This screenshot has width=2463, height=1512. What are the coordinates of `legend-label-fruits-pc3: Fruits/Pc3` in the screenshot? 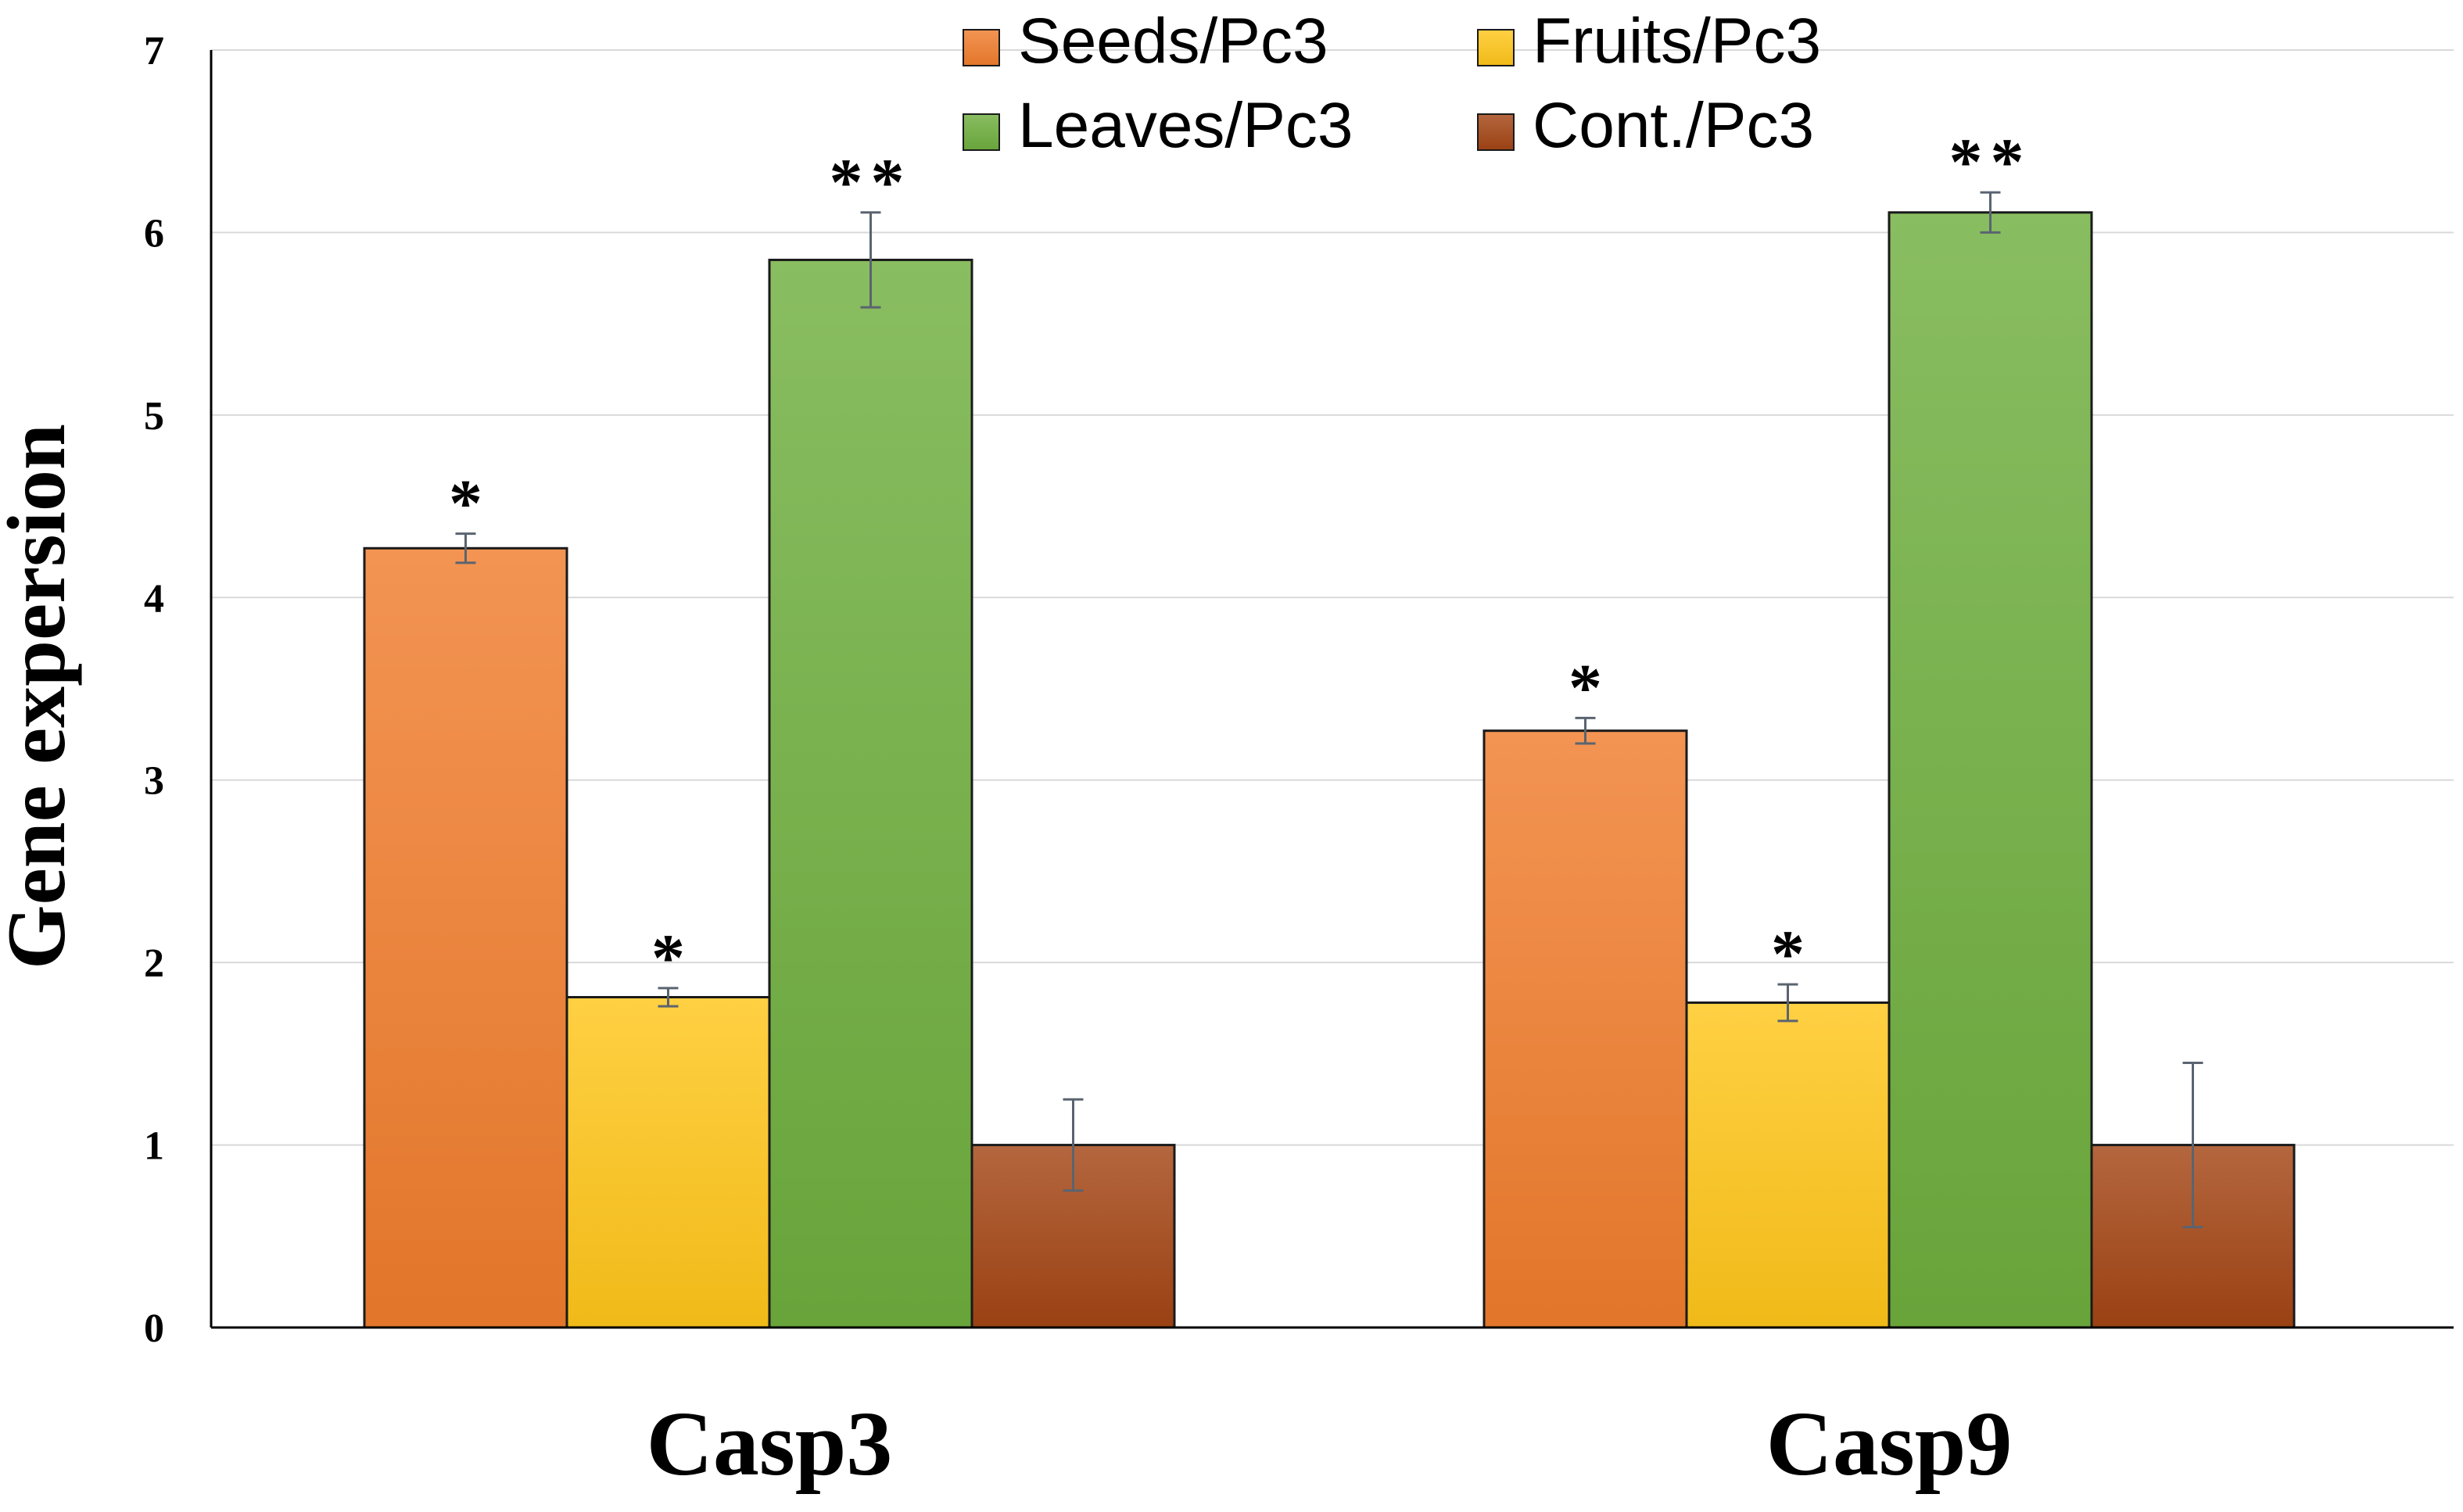 It's located at (1677, 41).